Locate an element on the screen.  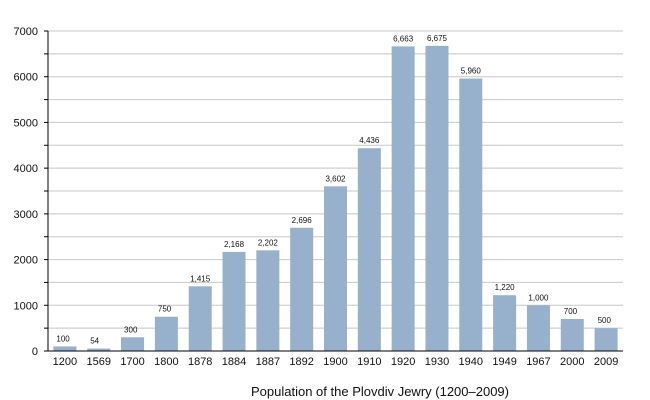
x-tick-label: 1949 is located at coordinates (504, 362).